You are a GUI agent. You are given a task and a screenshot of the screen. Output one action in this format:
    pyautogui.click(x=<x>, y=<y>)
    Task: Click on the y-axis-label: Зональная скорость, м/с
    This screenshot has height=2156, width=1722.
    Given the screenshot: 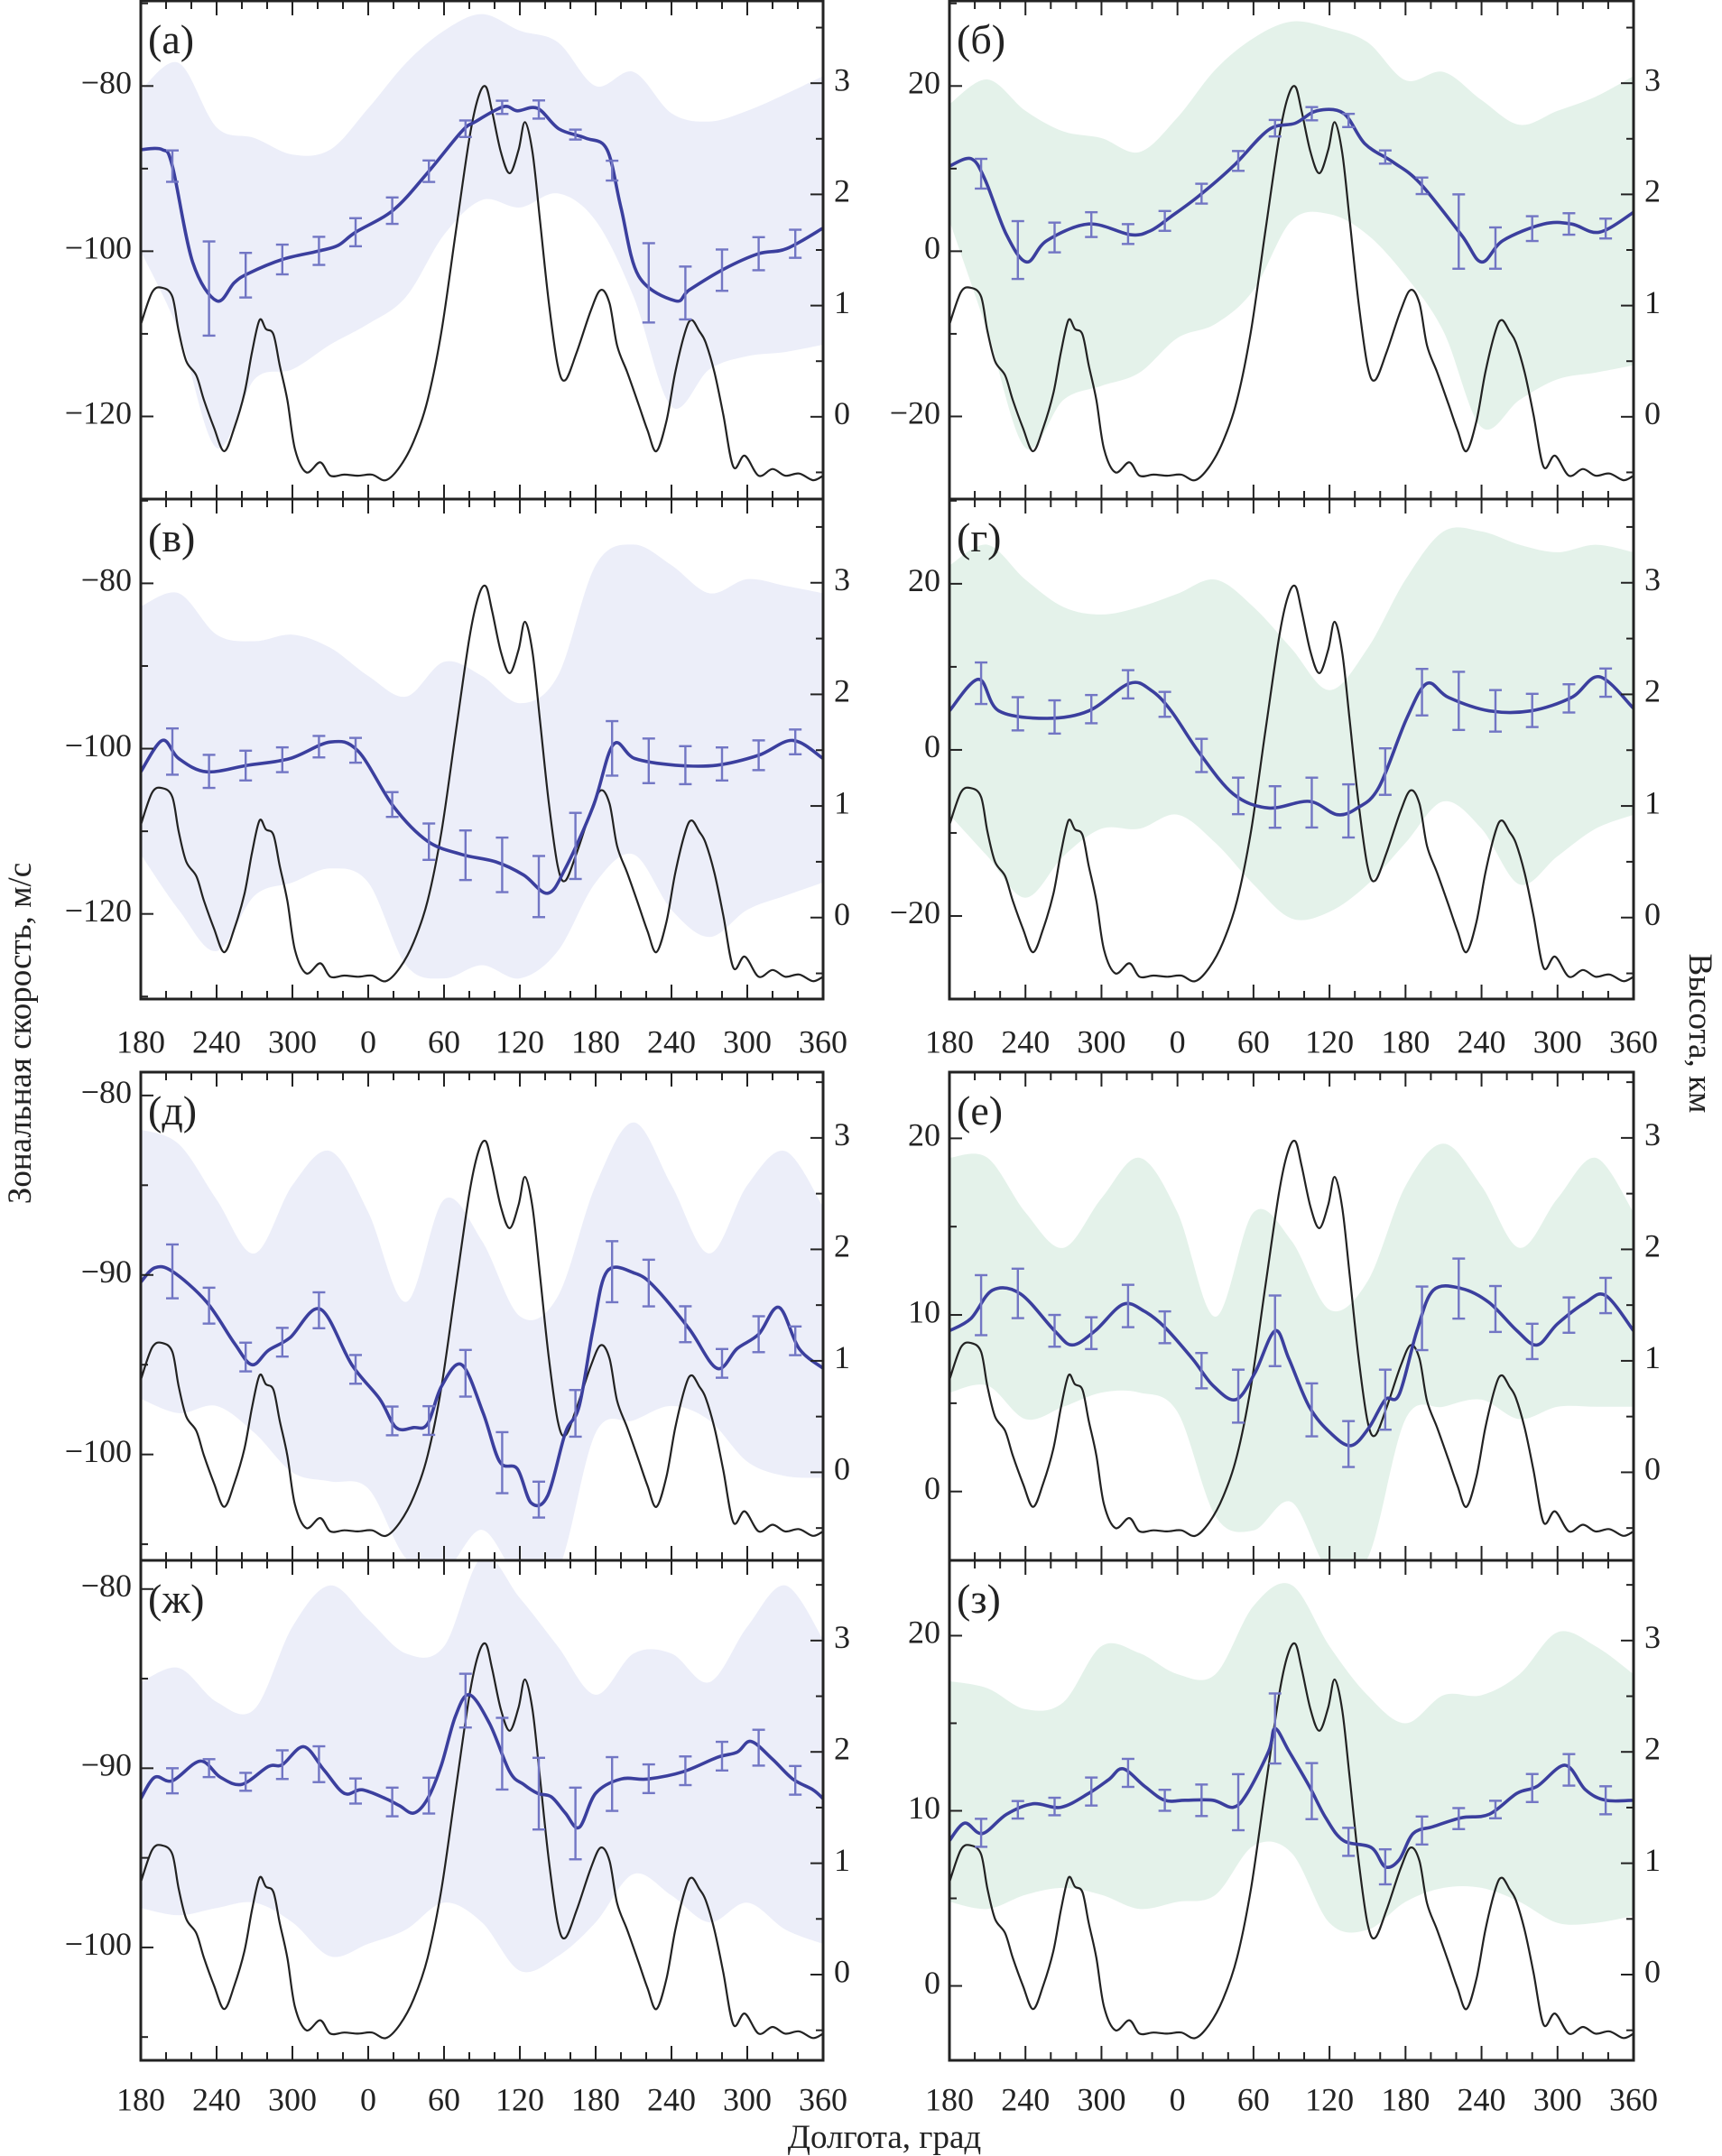 What is the action you would take?
    pyautogui.click(x=20, y=1033)
    